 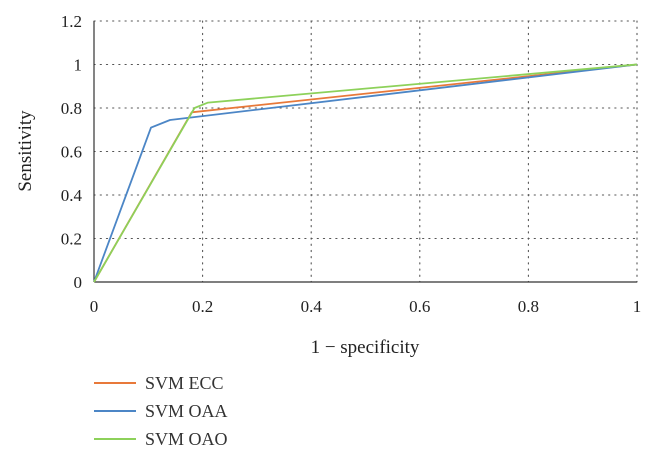 What do you see at coordinates (184, 383) in the screenshot?
I see `legend-label: SVM ECC` at bounding box center [184, 383].